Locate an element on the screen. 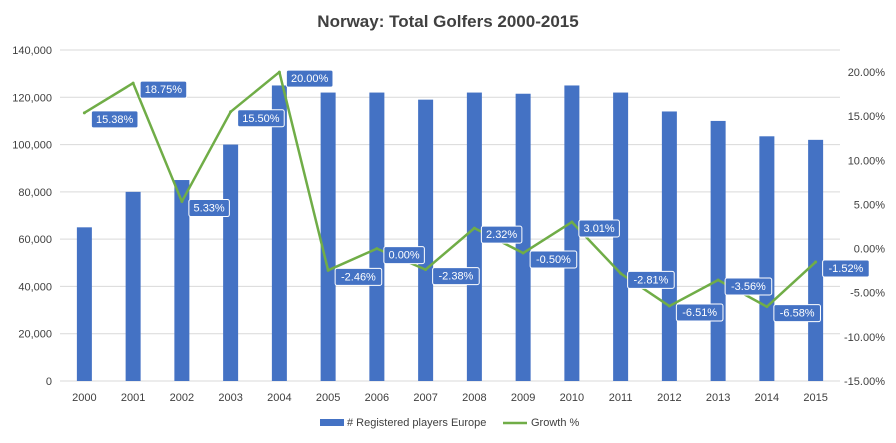 The height and width of the screenshot is (443, 896). svg-text: 15.50% is located at coordinates (261, 119).